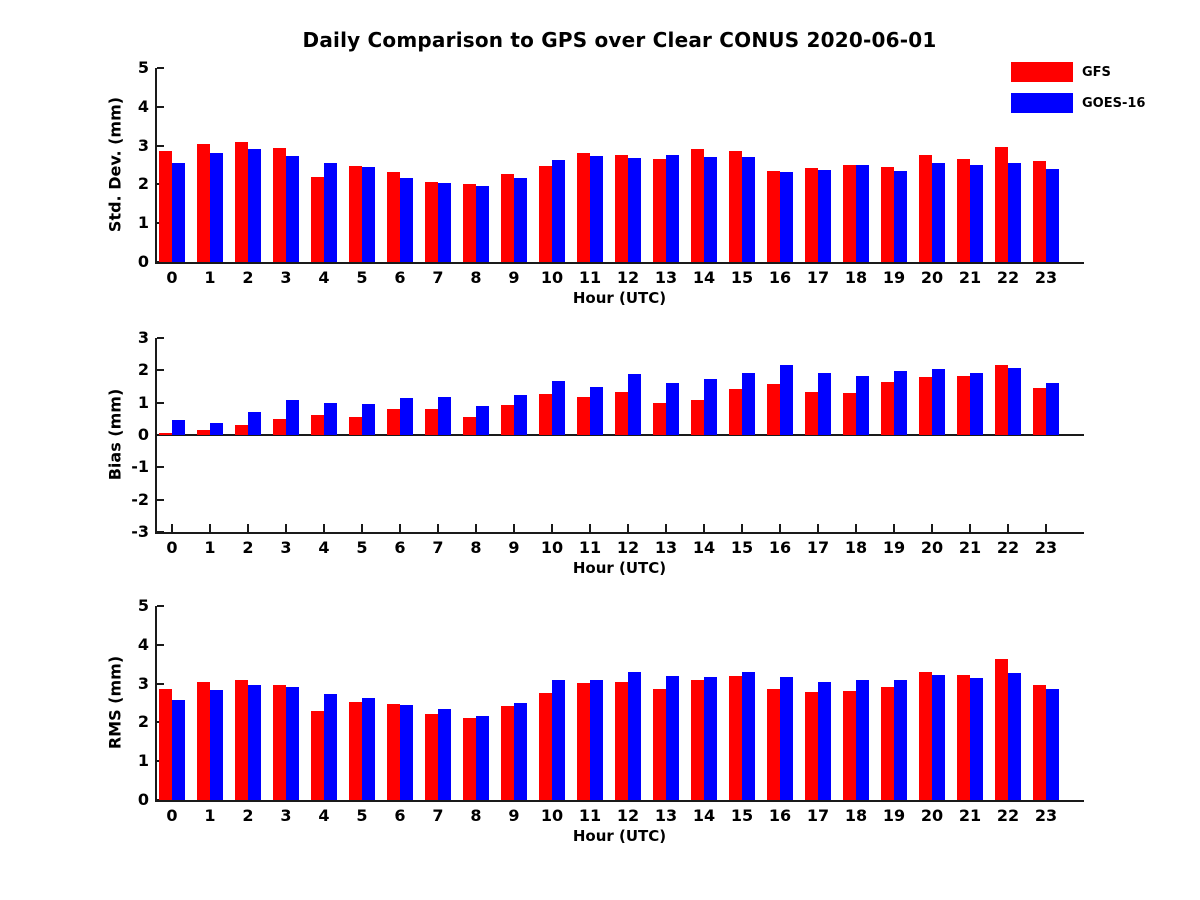 The height and width of the screenshot is (900, 1200). Describe the element at coordinates (115, 434) in the screenshot. I see `y-axis-title: Bias (mm)` at that location.